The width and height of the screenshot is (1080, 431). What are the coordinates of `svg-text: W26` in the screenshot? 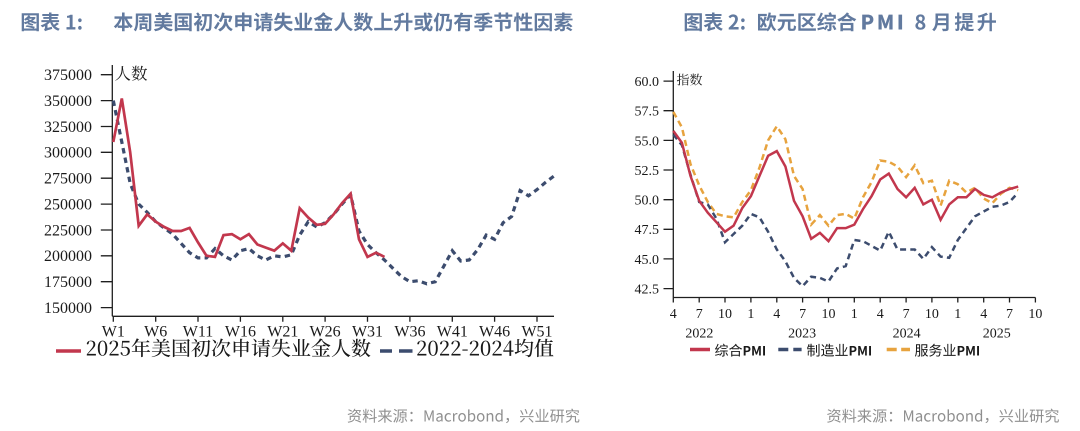 It's located at (325, 332).